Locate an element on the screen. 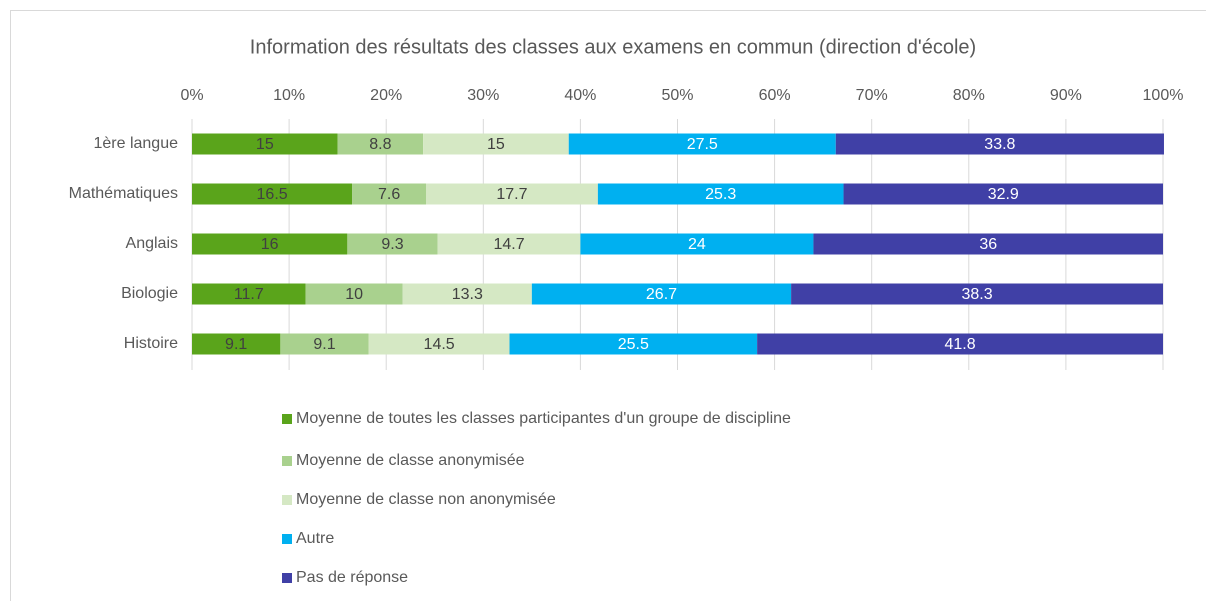 The image size is (1206, 601). data-label: 17.7 is located at coordinates (511, 194).